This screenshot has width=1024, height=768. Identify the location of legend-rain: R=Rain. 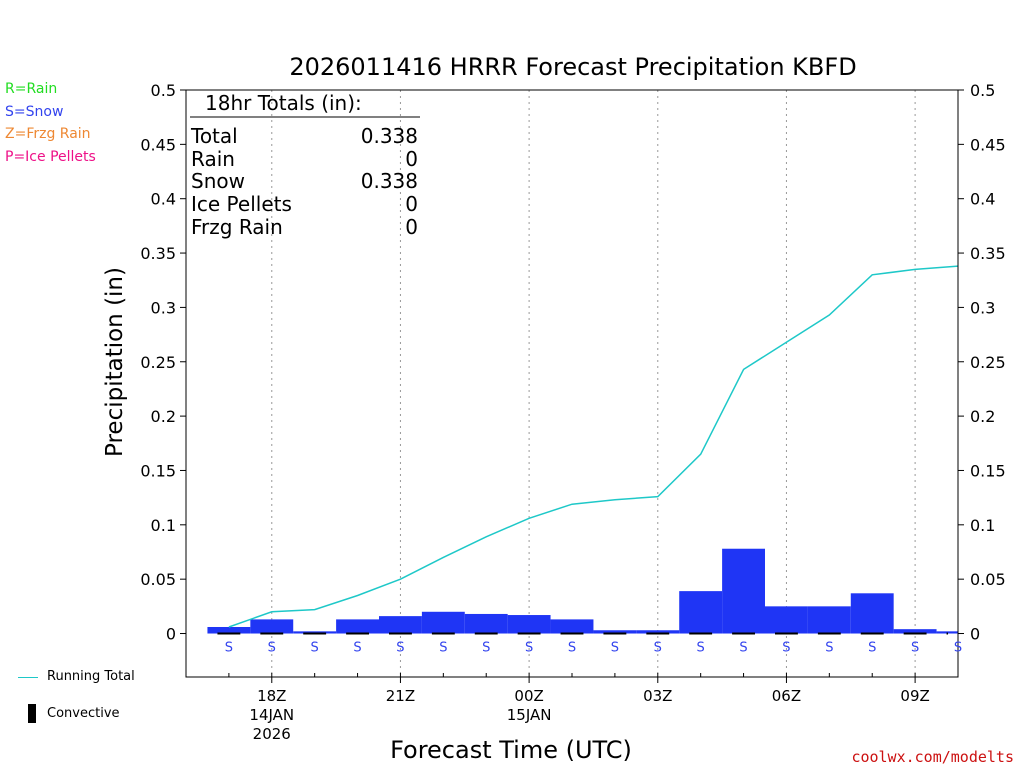
(31, 89).